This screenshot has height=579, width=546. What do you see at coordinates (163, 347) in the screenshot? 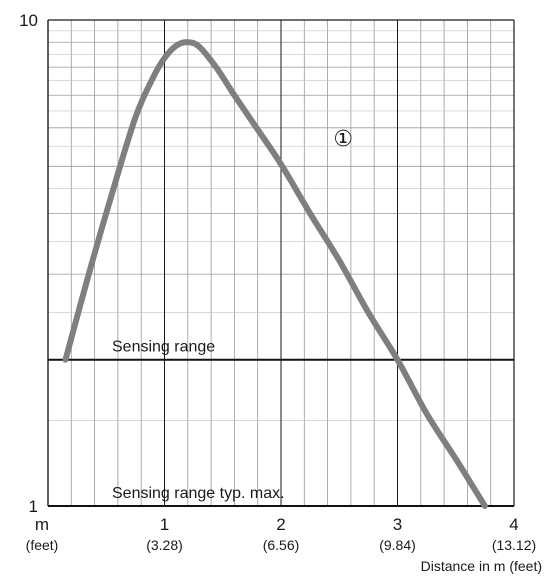
I see `reference-line-label: Sensing range` at bounding box center [163, 347].